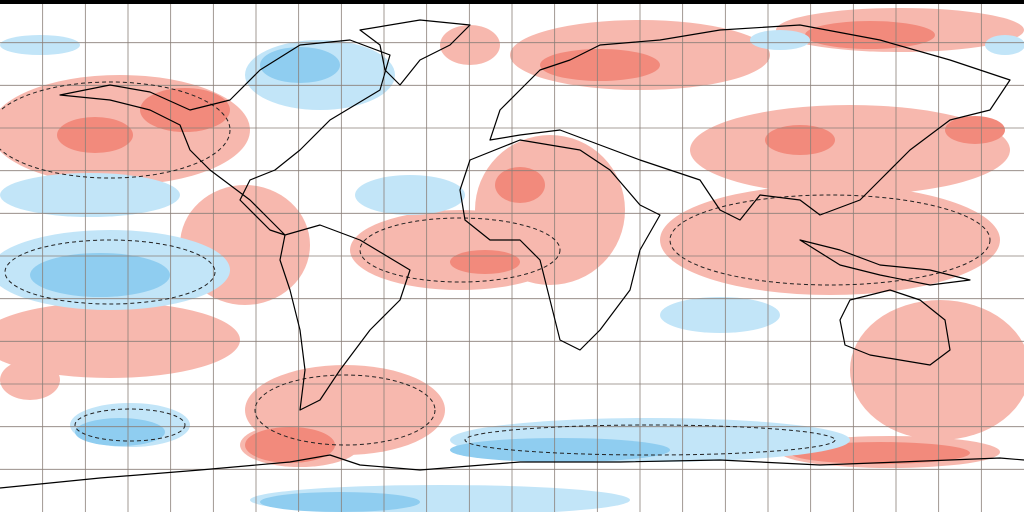 The image size is (1024, 512). What do you see at coordinates (885, 262) in the screenshot?
I see `maritime-continent` at bounding box center [885, 262].